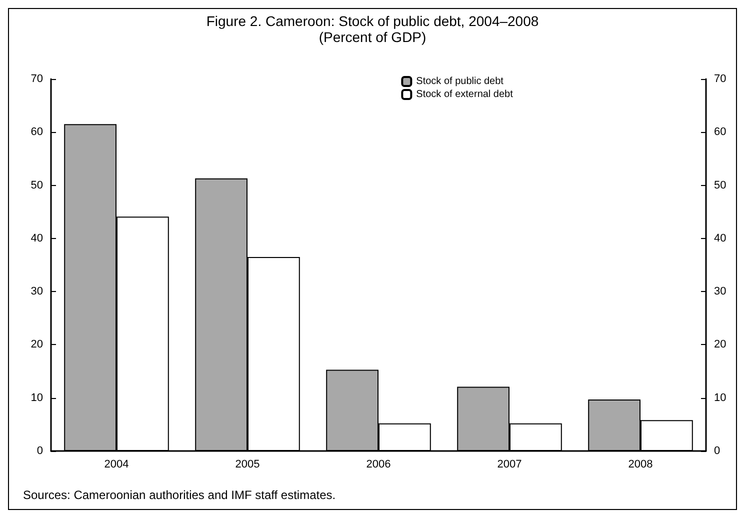 The width and height of the screenshot is (747, 522). What do you see at coordinates (39, 451) in the screenshot?
I see `y-tick-label: 0` at bounding box center [39, 451].